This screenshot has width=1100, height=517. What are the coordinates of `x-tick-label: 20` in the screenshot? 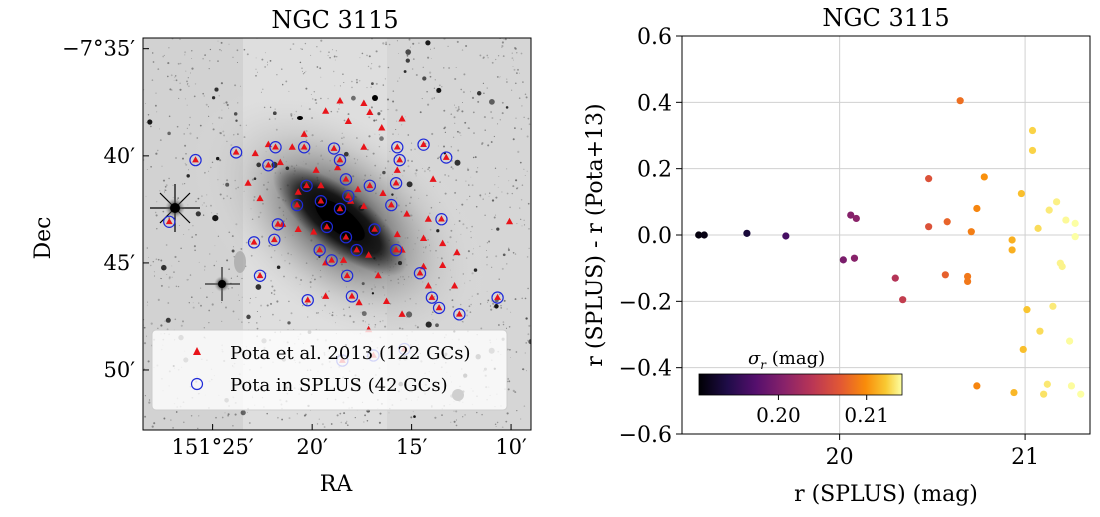 It's located at (840, 457).